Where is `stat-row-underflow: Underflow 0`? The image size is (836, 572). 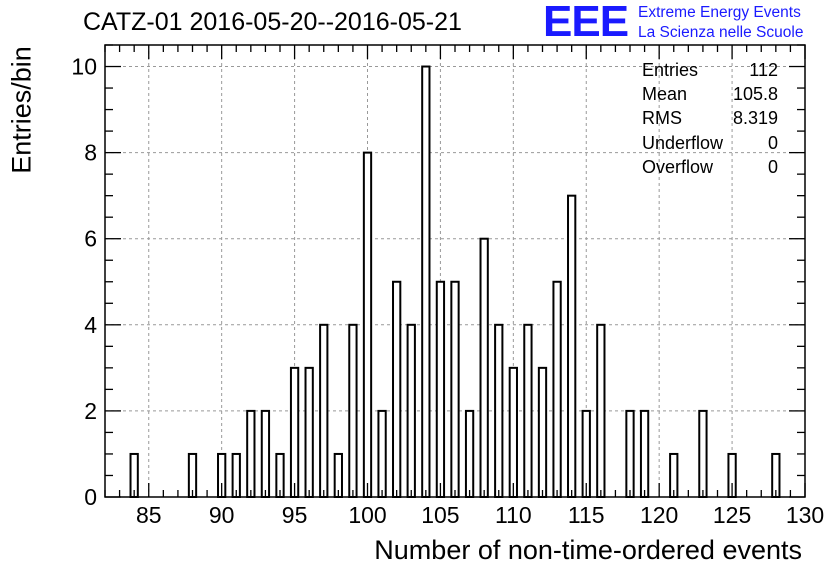
stat-row-underflow: Underflow 0 is located at coordinates (710, 143).